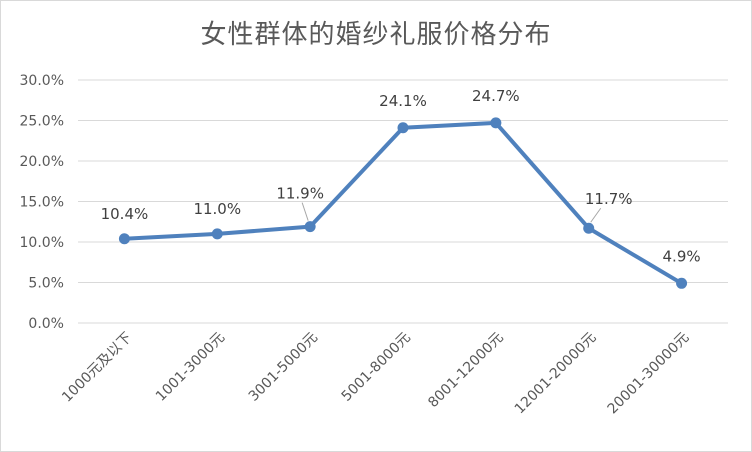 This screenshot has height=452, width=752. Describe the element at coordinates (300, 194) in the screenshot. I see `data-label: 11.9%` at that location.